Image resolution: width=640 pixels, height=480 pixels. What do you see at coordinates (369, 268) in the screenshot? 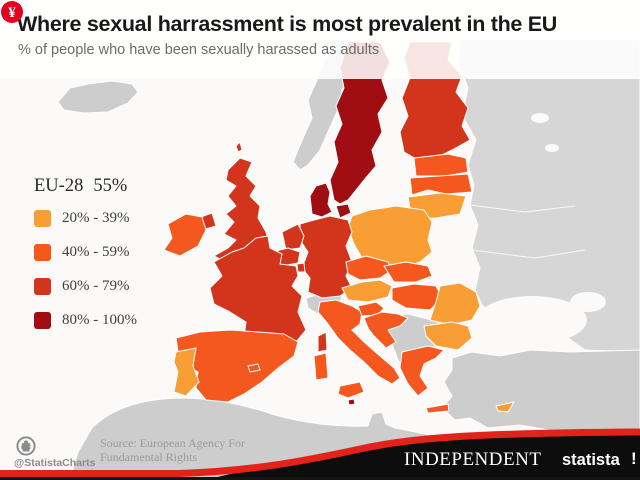
I see `country-czech-republic` at bounding box center [369, 268].